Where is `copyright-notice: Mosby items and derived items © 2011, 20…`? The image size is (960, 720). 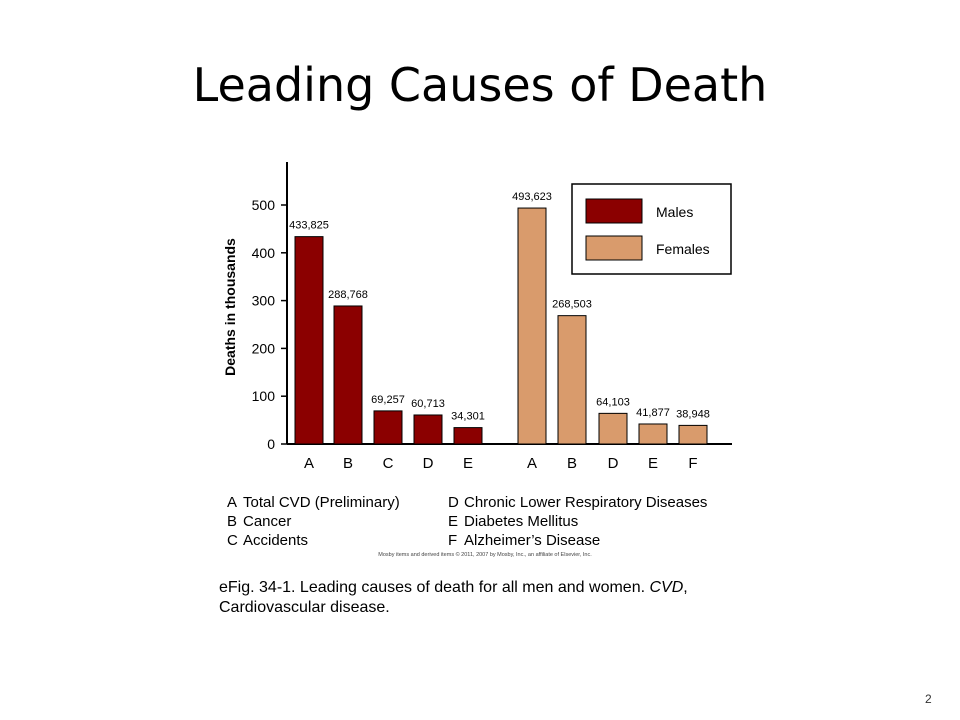 copyright-notice: Mosby items and derived items © 2011, 20… is located at coordinates (485, 554).